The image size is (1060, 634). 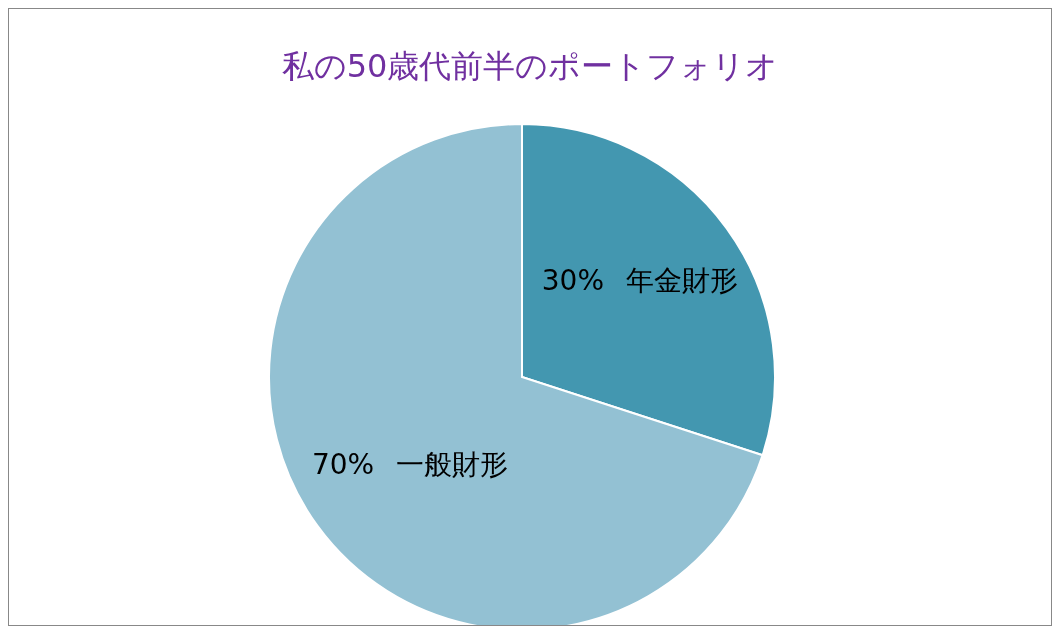 I want to click on data-label: 30%, so click(x=573, y=280).